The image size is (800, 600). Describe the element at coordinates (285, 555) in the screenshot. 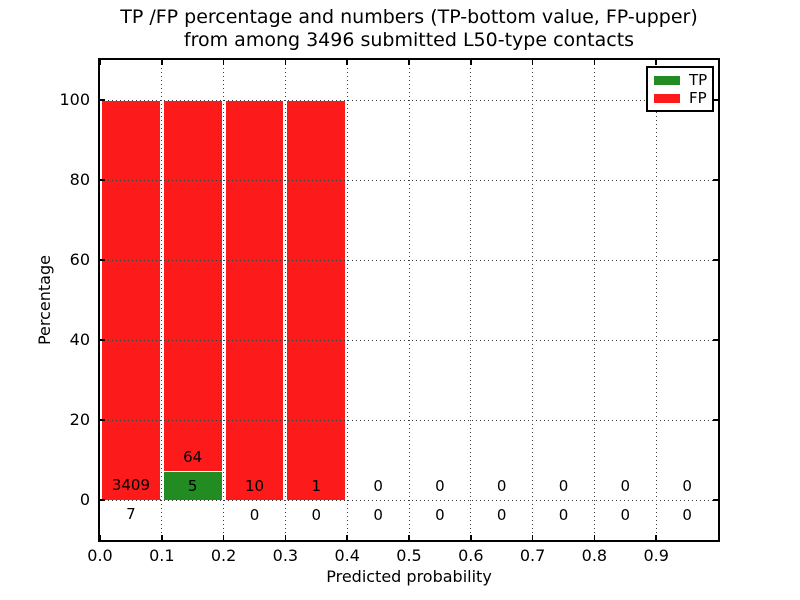

I see `x-tick-label: 0.3` at that location.